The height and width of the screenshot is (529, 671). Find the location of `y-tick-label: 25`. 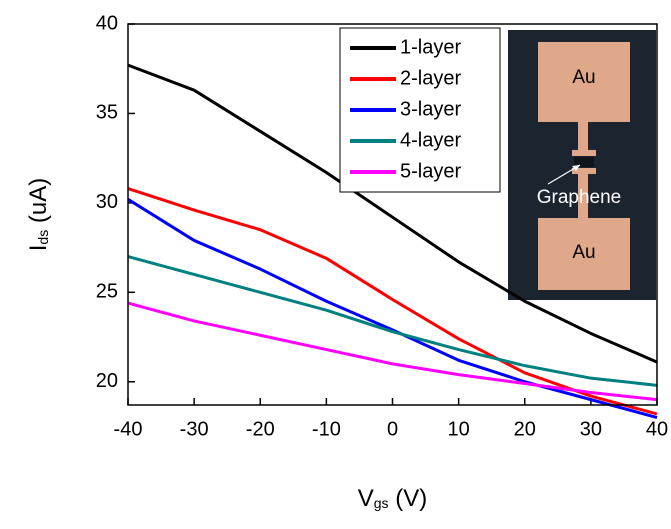

y-tick-label: 25 is located at coordinates (107, 292).